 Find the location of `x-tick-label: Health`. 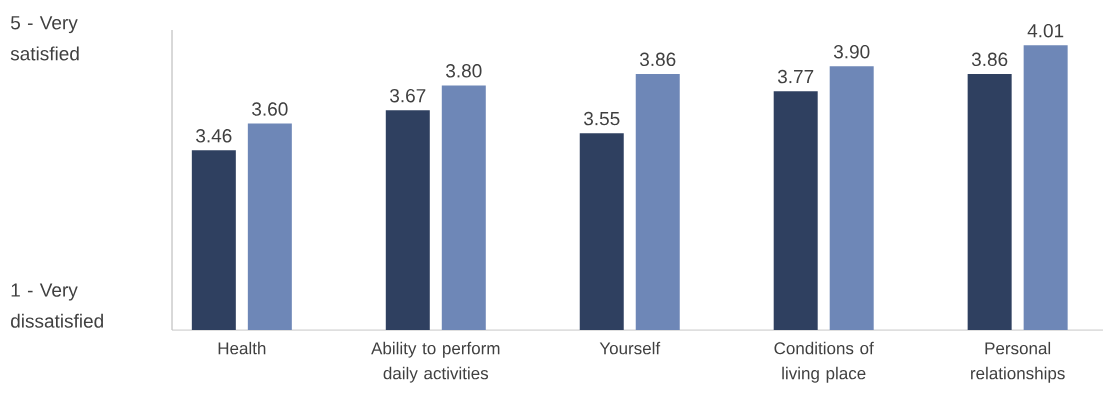

x-tick-label: Health is located at coordinates (242, 348).